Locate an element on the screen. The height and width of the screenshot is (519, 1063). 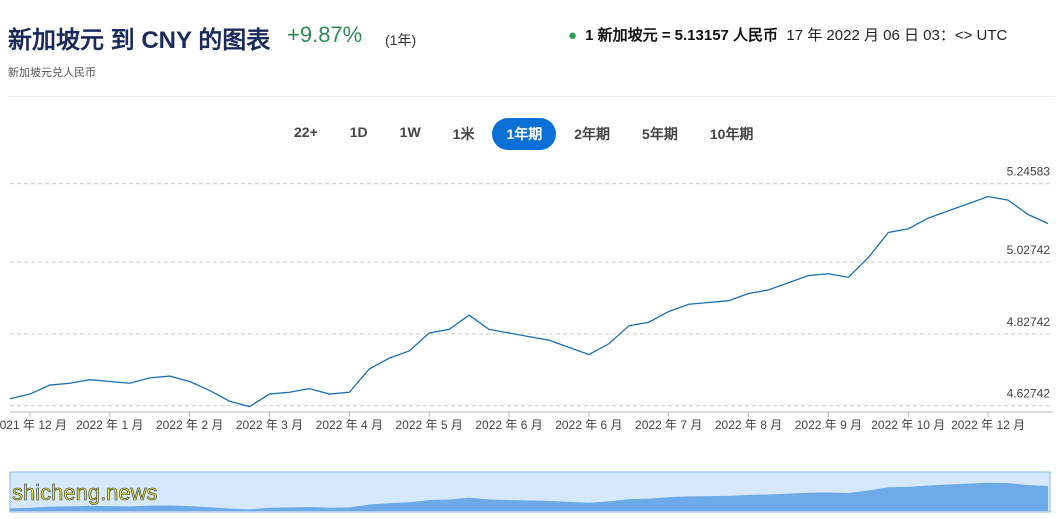
subtitle: 新加坡元兑人民币 is located at coordinates (52, 73).